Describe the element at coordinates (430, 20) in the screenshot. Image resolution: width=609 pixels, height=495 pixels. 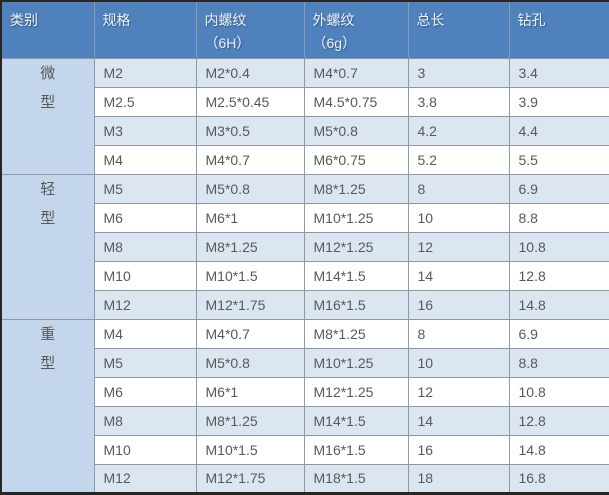
I see `col-header-label: 总长` at that location.